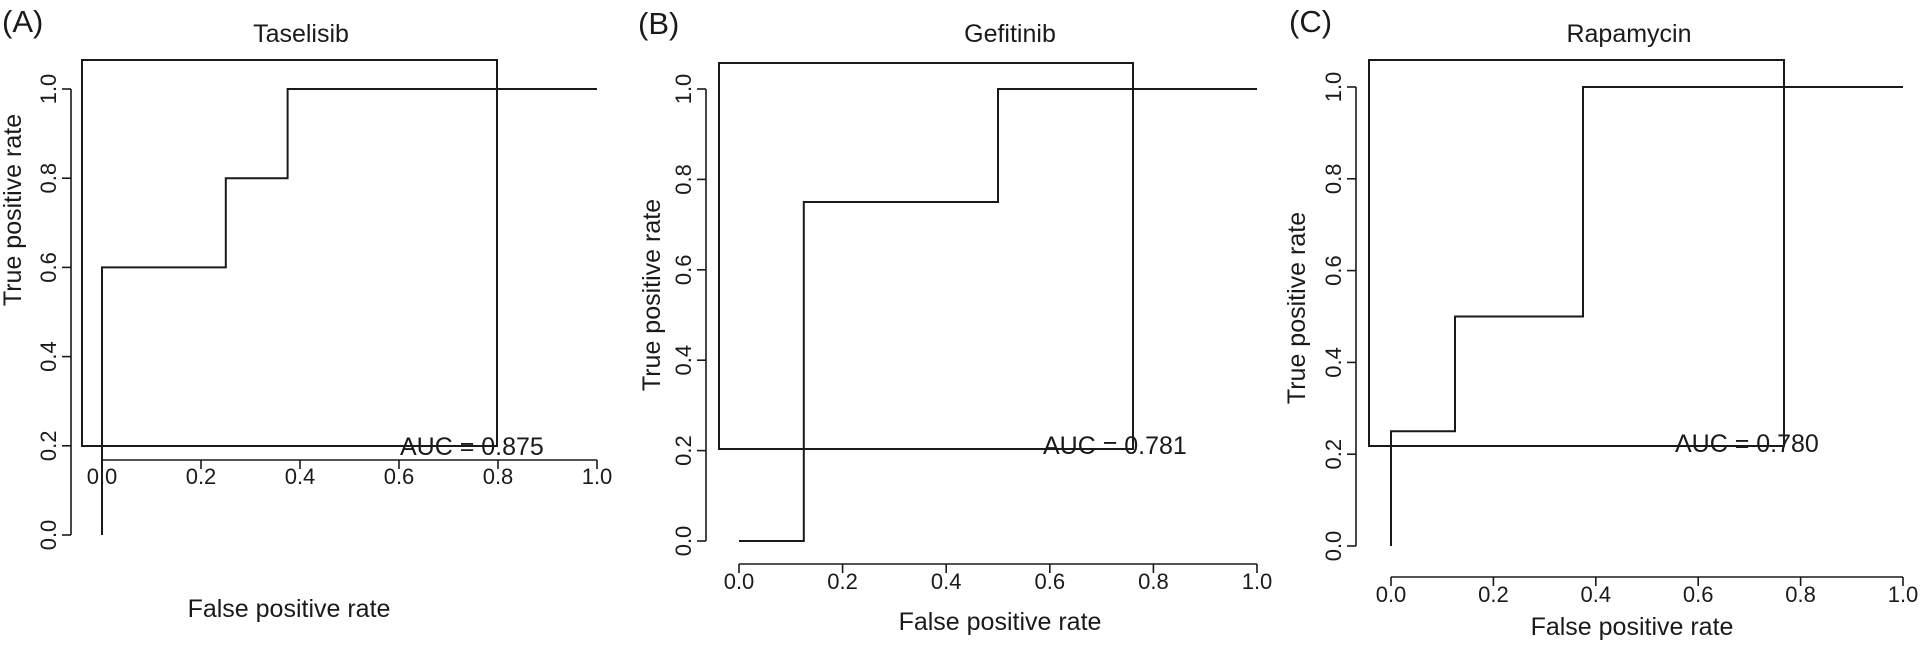 The height and width of the screenshot is (646, 1929). What do you see at coordinates (688, 315) in the screenshot?
I see `panel-b-y-ticks: 0.0 0.2 0.4 0.6 0.8 1.0` at bounding box center [688, 315].